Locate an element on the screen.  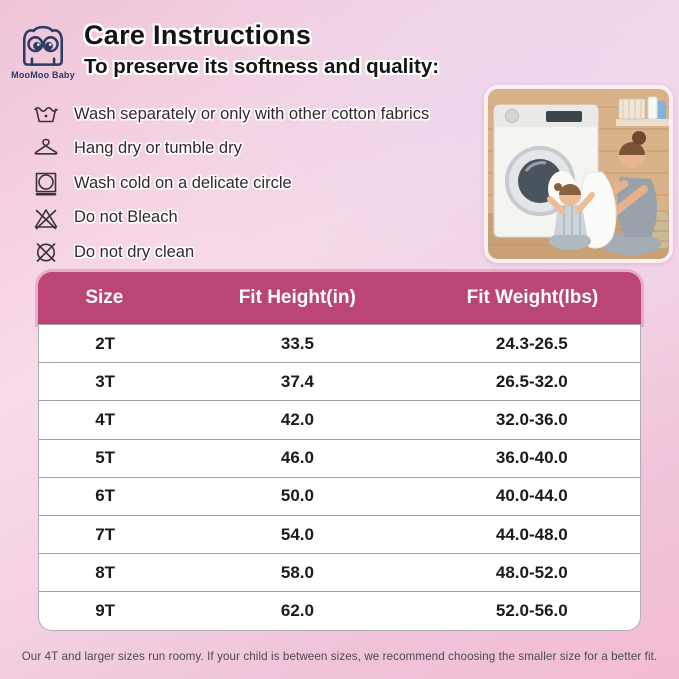
table-row: 4T 42.0 32.0-36.0 is located at coordinates (339, 419).